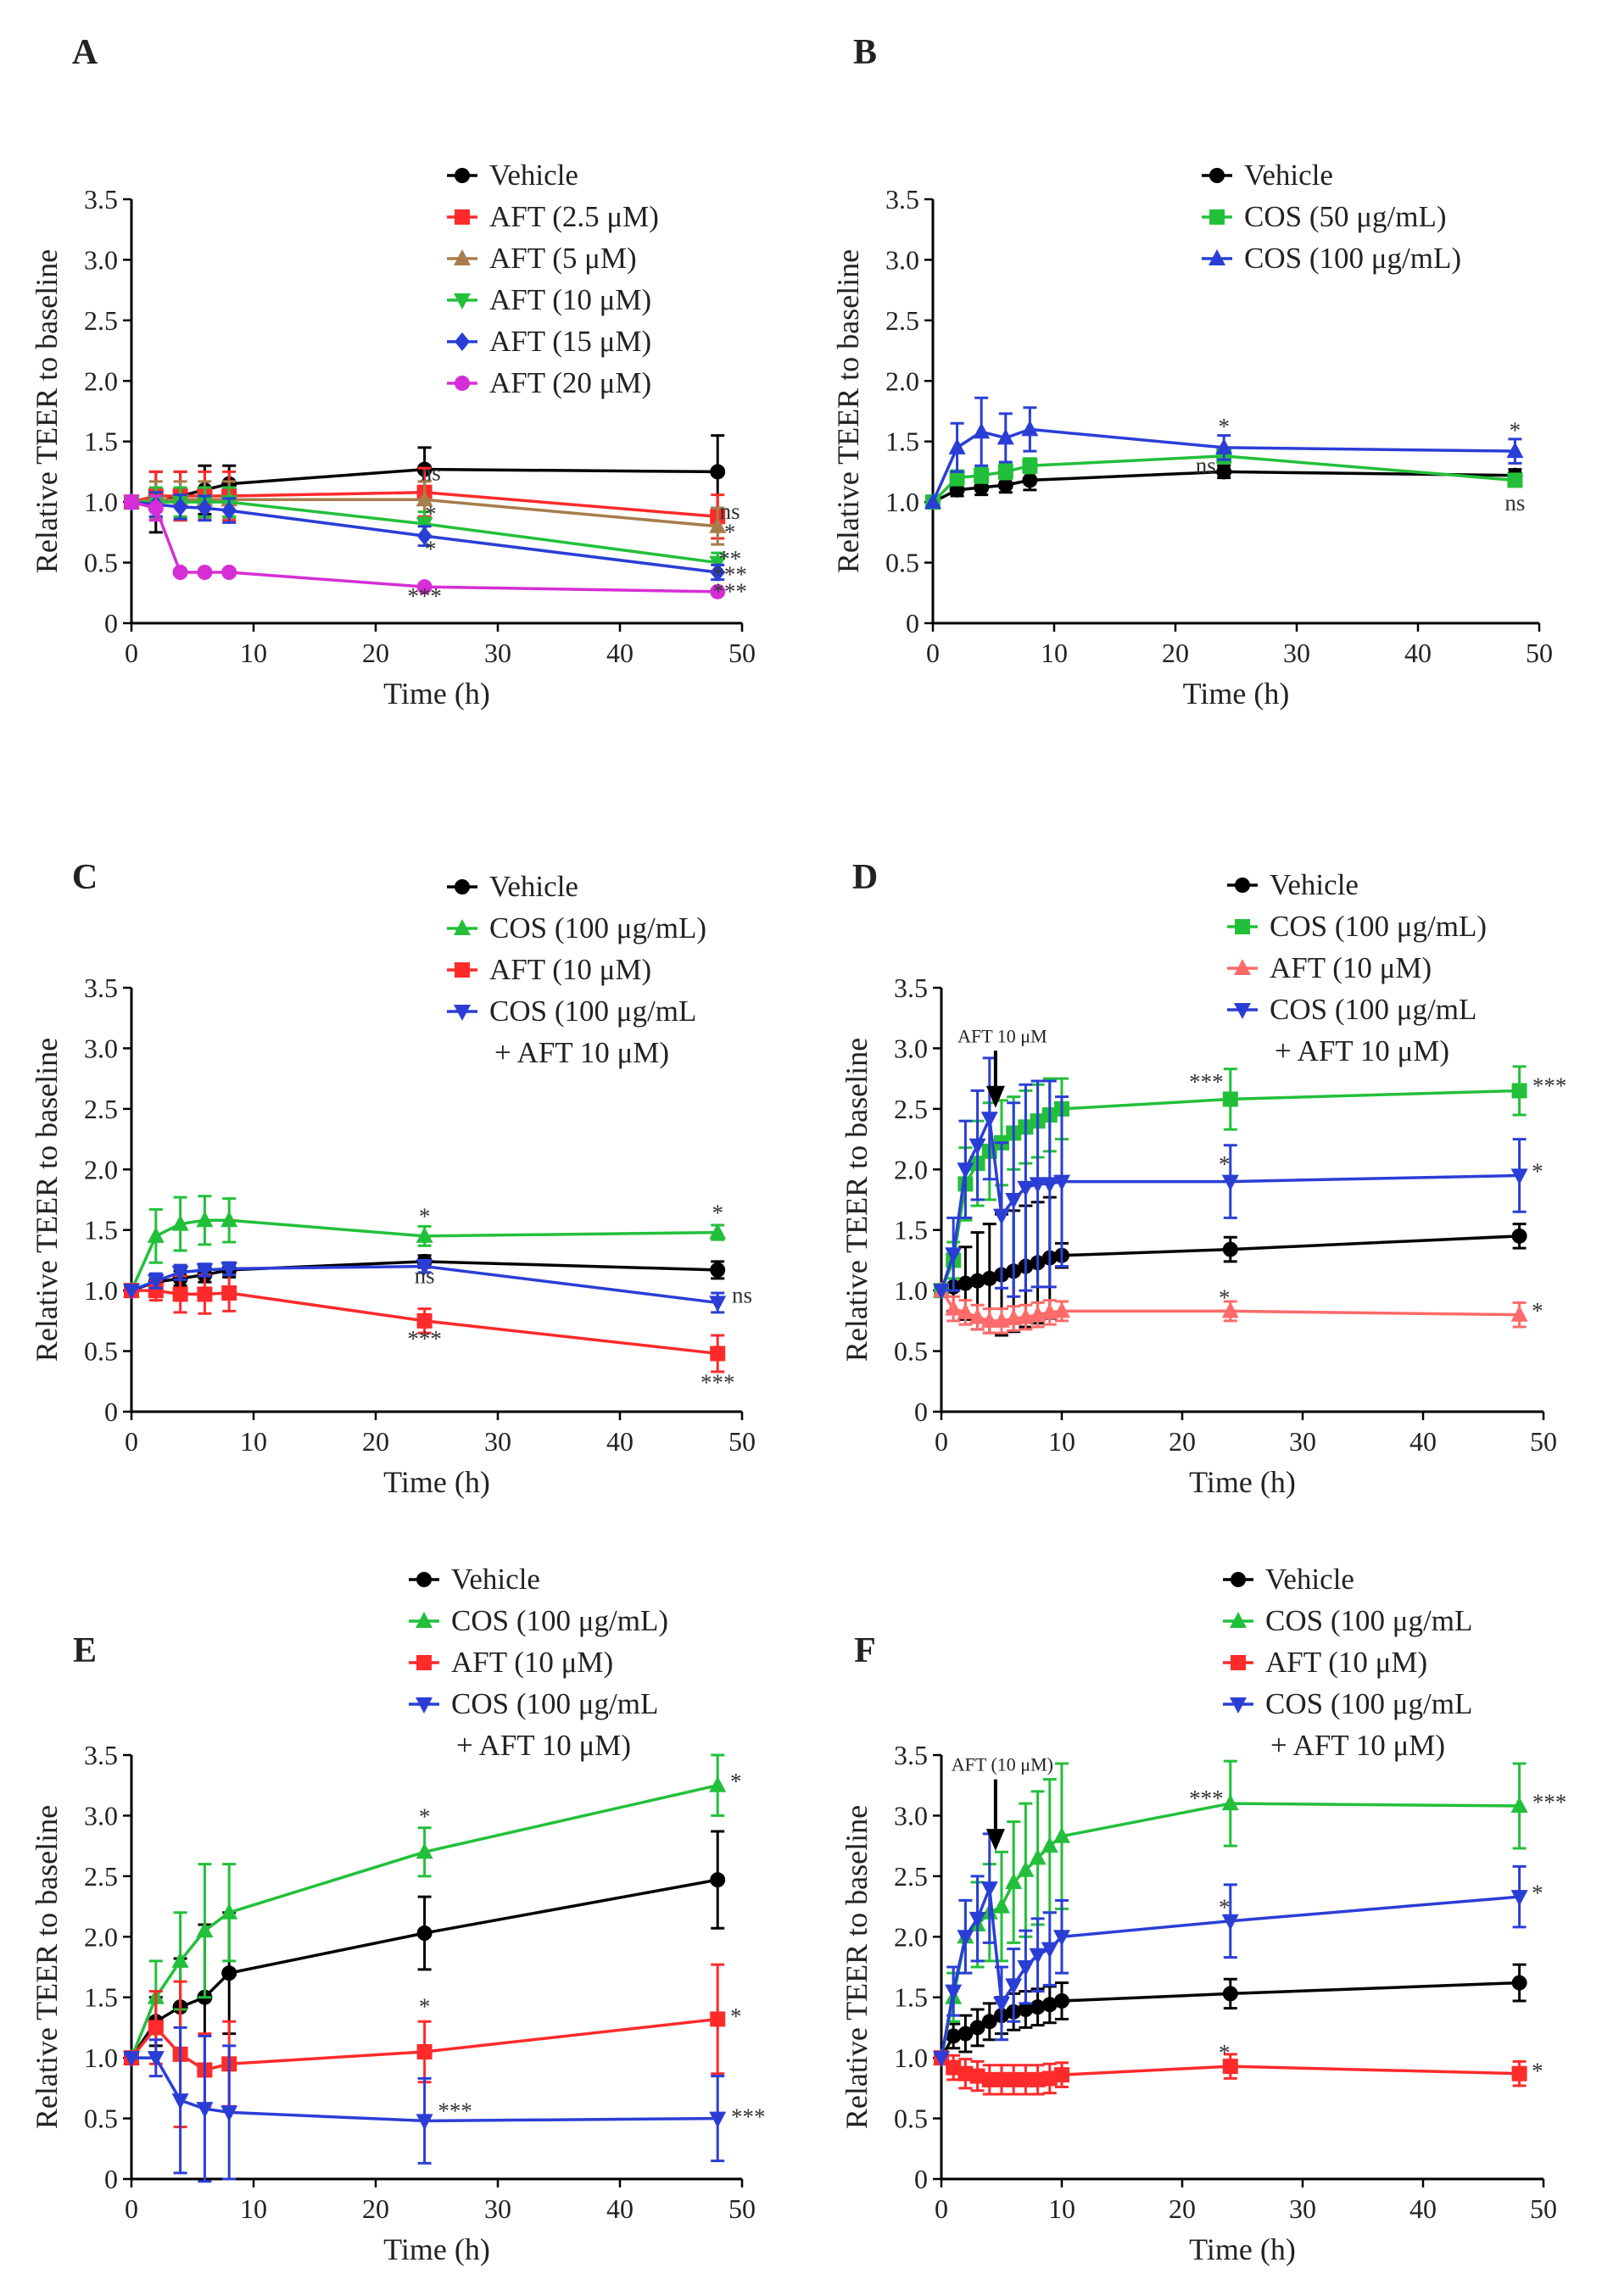  I want to click on arrow-label: AFT (10 μM), so click(1002, 1764).